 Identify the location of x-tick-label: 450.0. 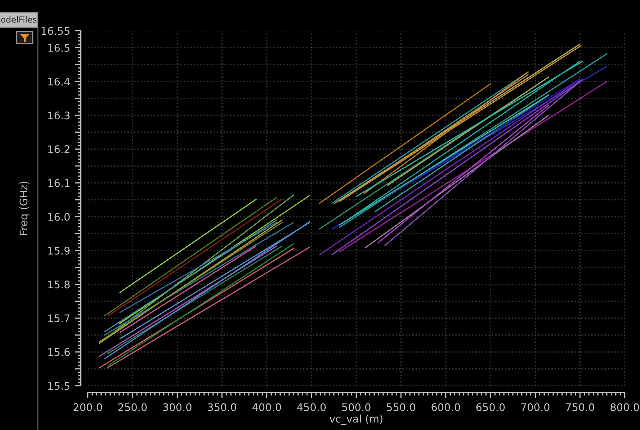
(311, 408).